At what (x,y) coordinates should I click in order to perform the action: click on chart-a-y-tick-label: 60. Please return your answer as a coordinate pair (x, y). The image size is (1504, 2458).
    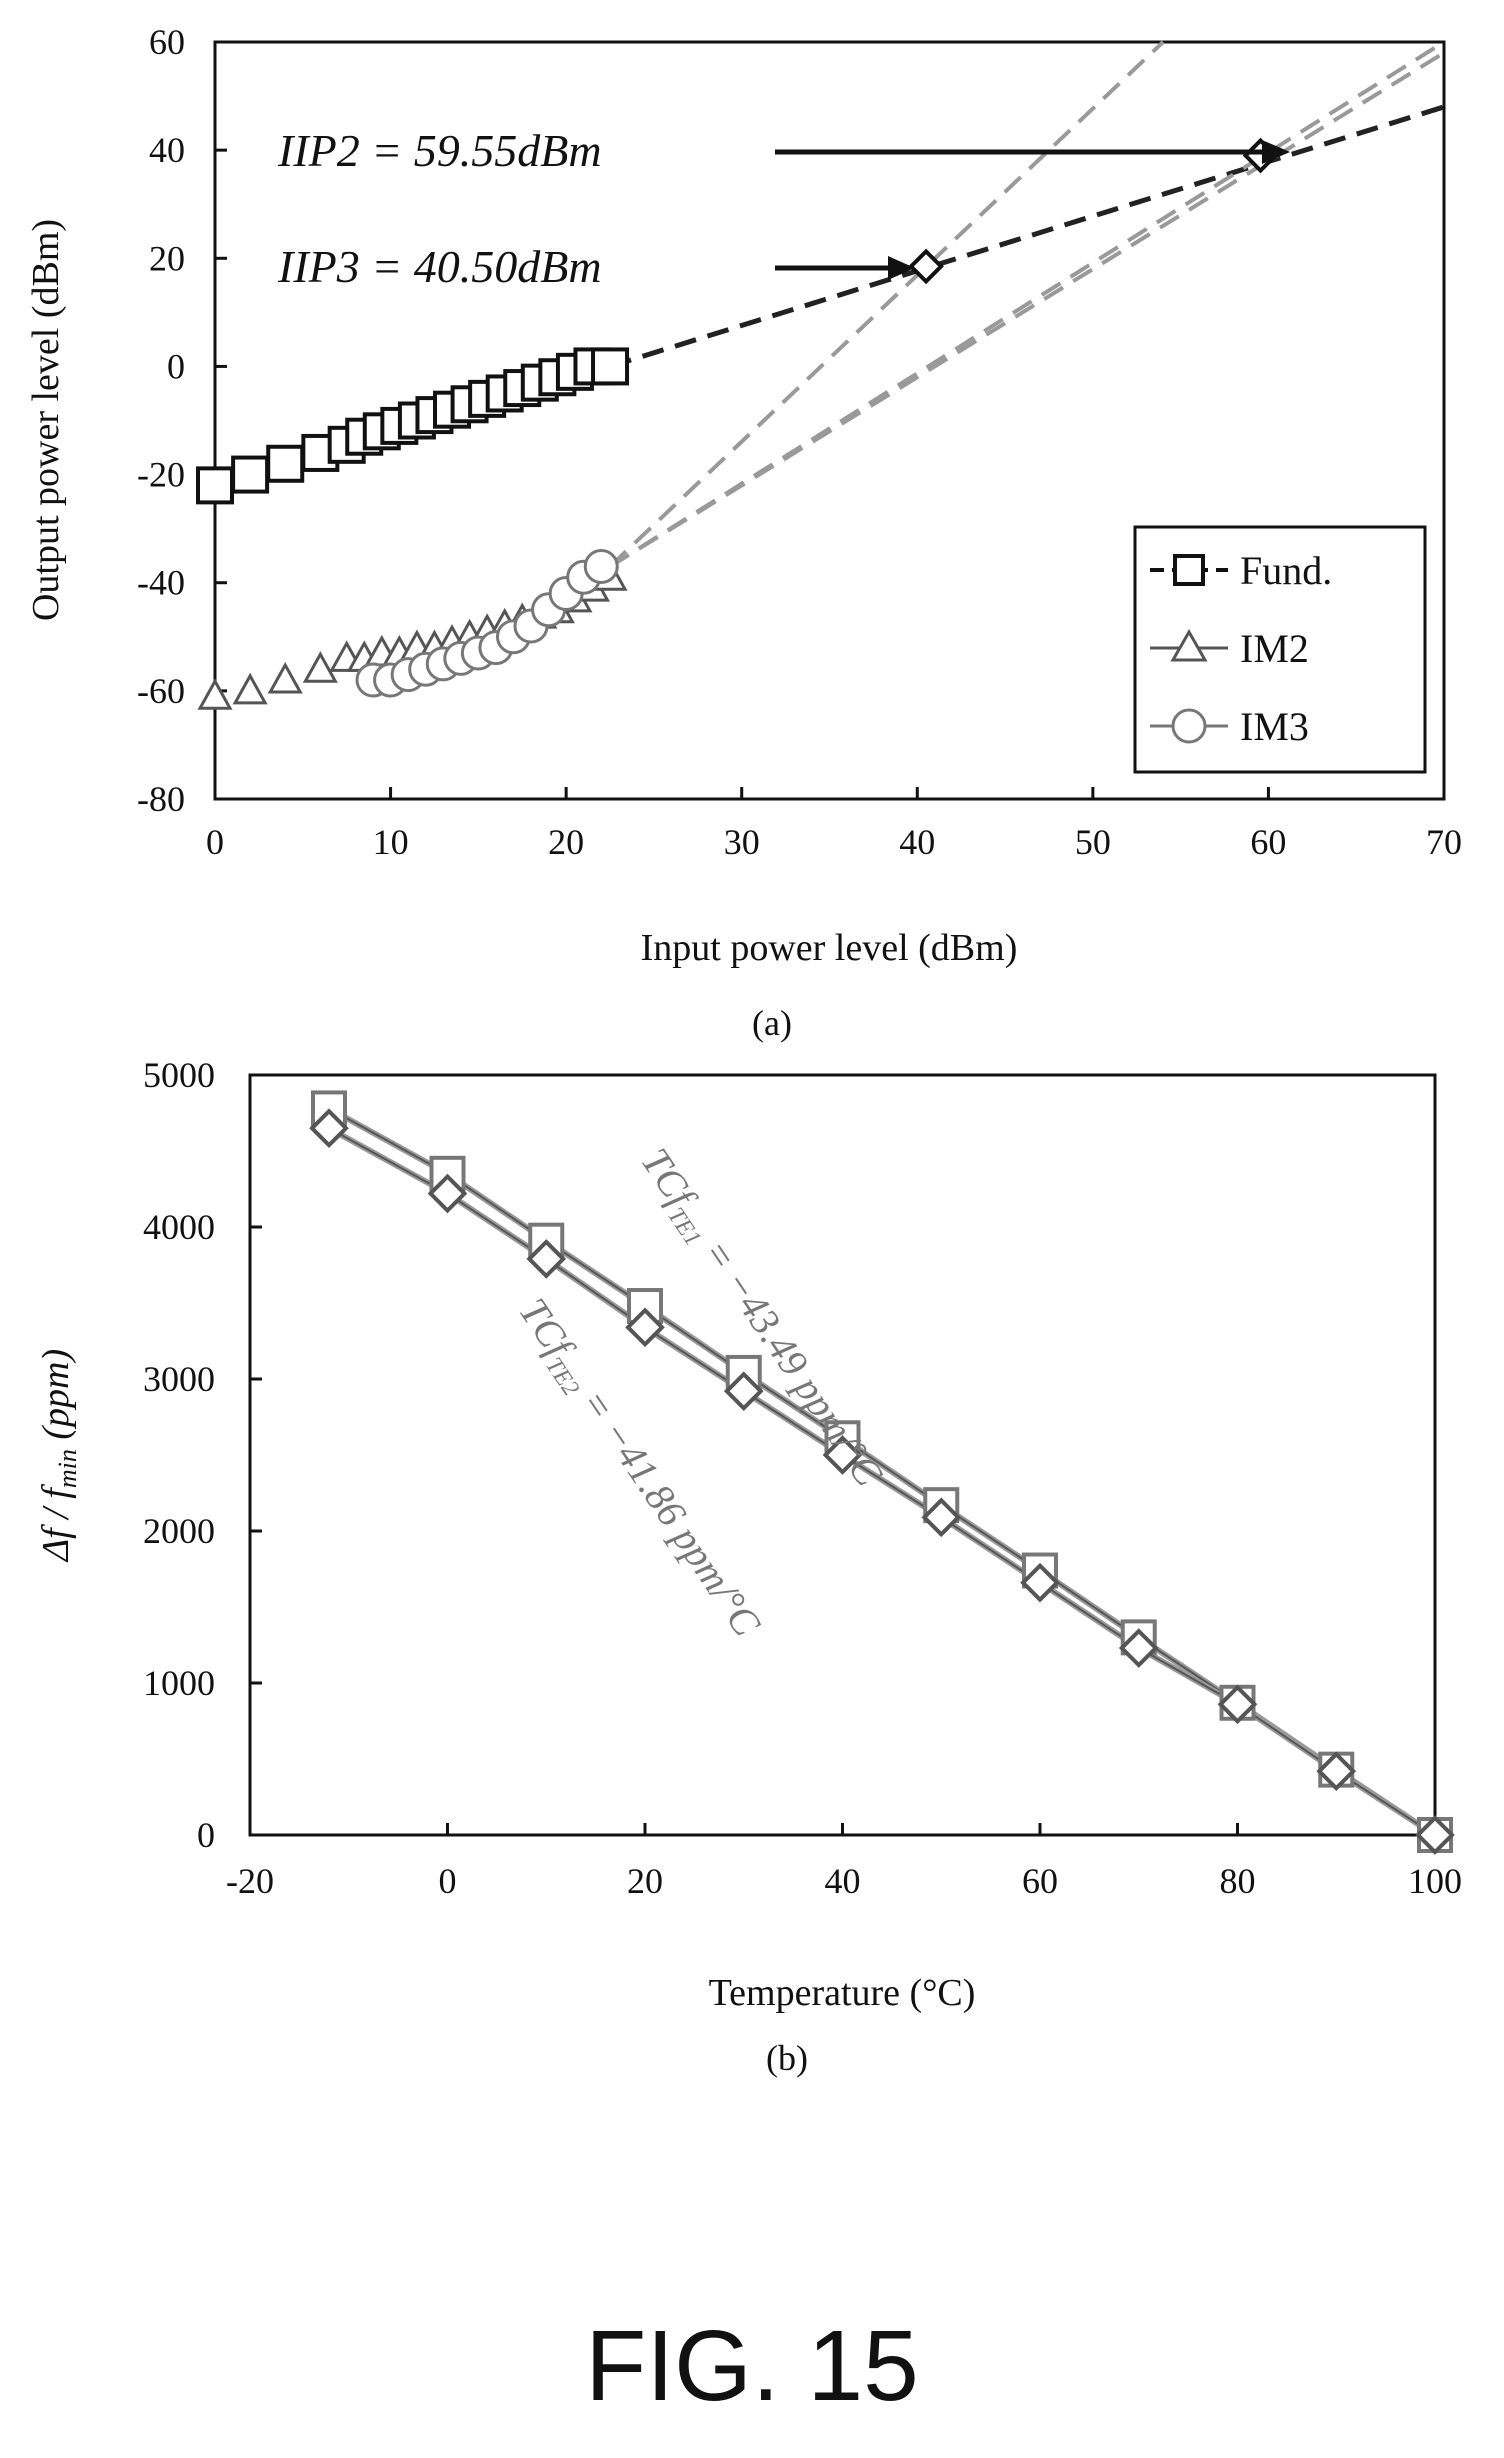
    Looking at the image, I should click on (167, 42).